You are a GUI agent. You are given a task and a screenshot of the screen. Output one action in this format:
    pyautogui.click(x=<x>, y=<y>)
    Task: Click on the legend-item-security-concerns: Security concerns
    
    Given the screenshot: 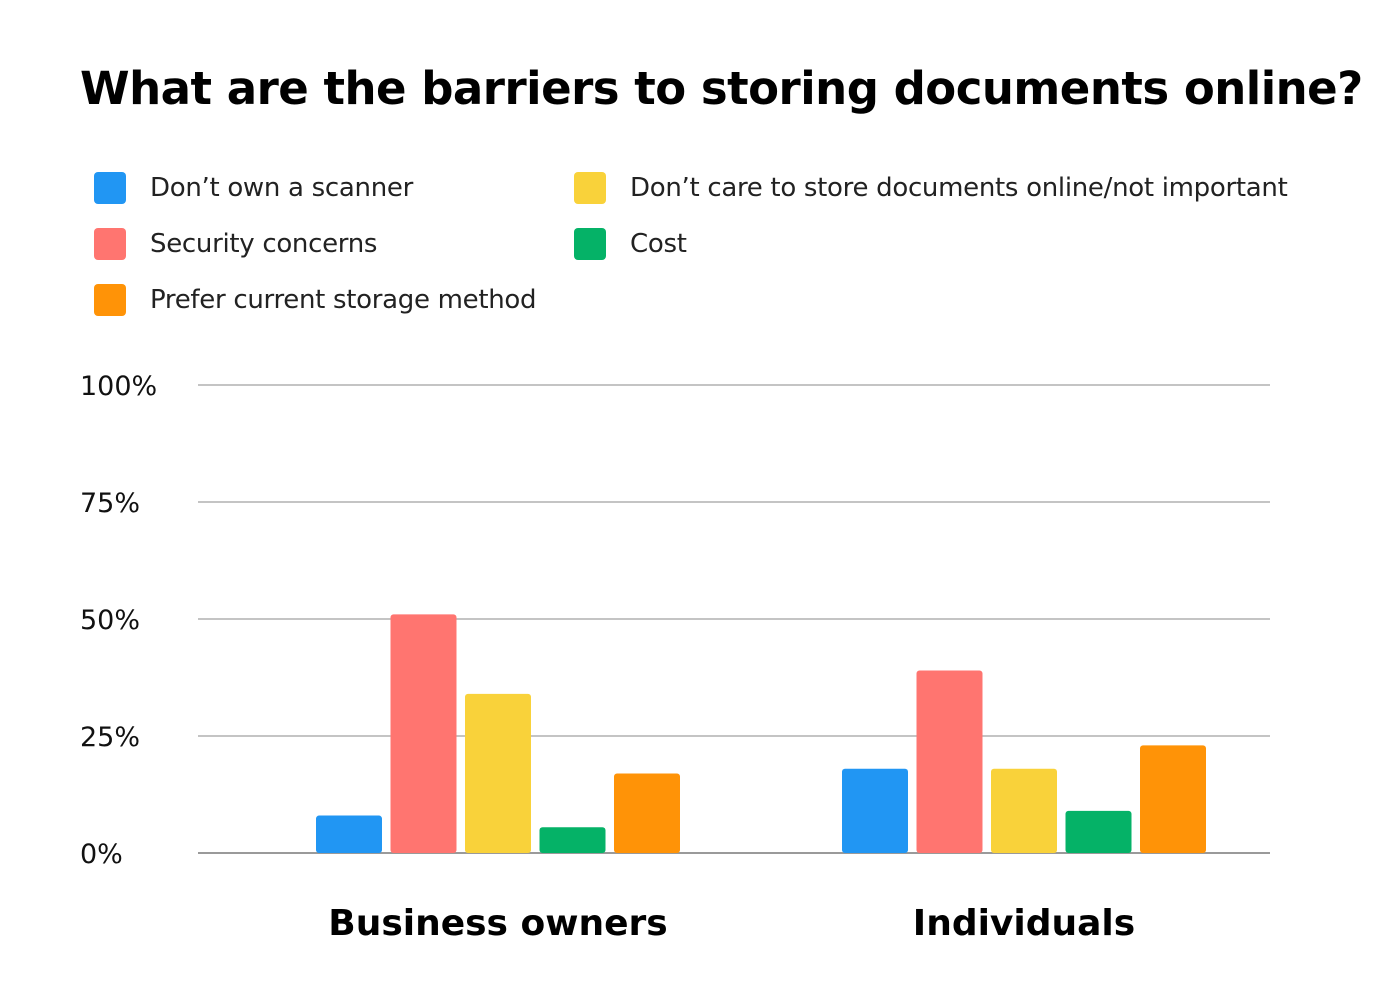 What is the action you would take?
    pyautogui.click(x=235, y=244)
    